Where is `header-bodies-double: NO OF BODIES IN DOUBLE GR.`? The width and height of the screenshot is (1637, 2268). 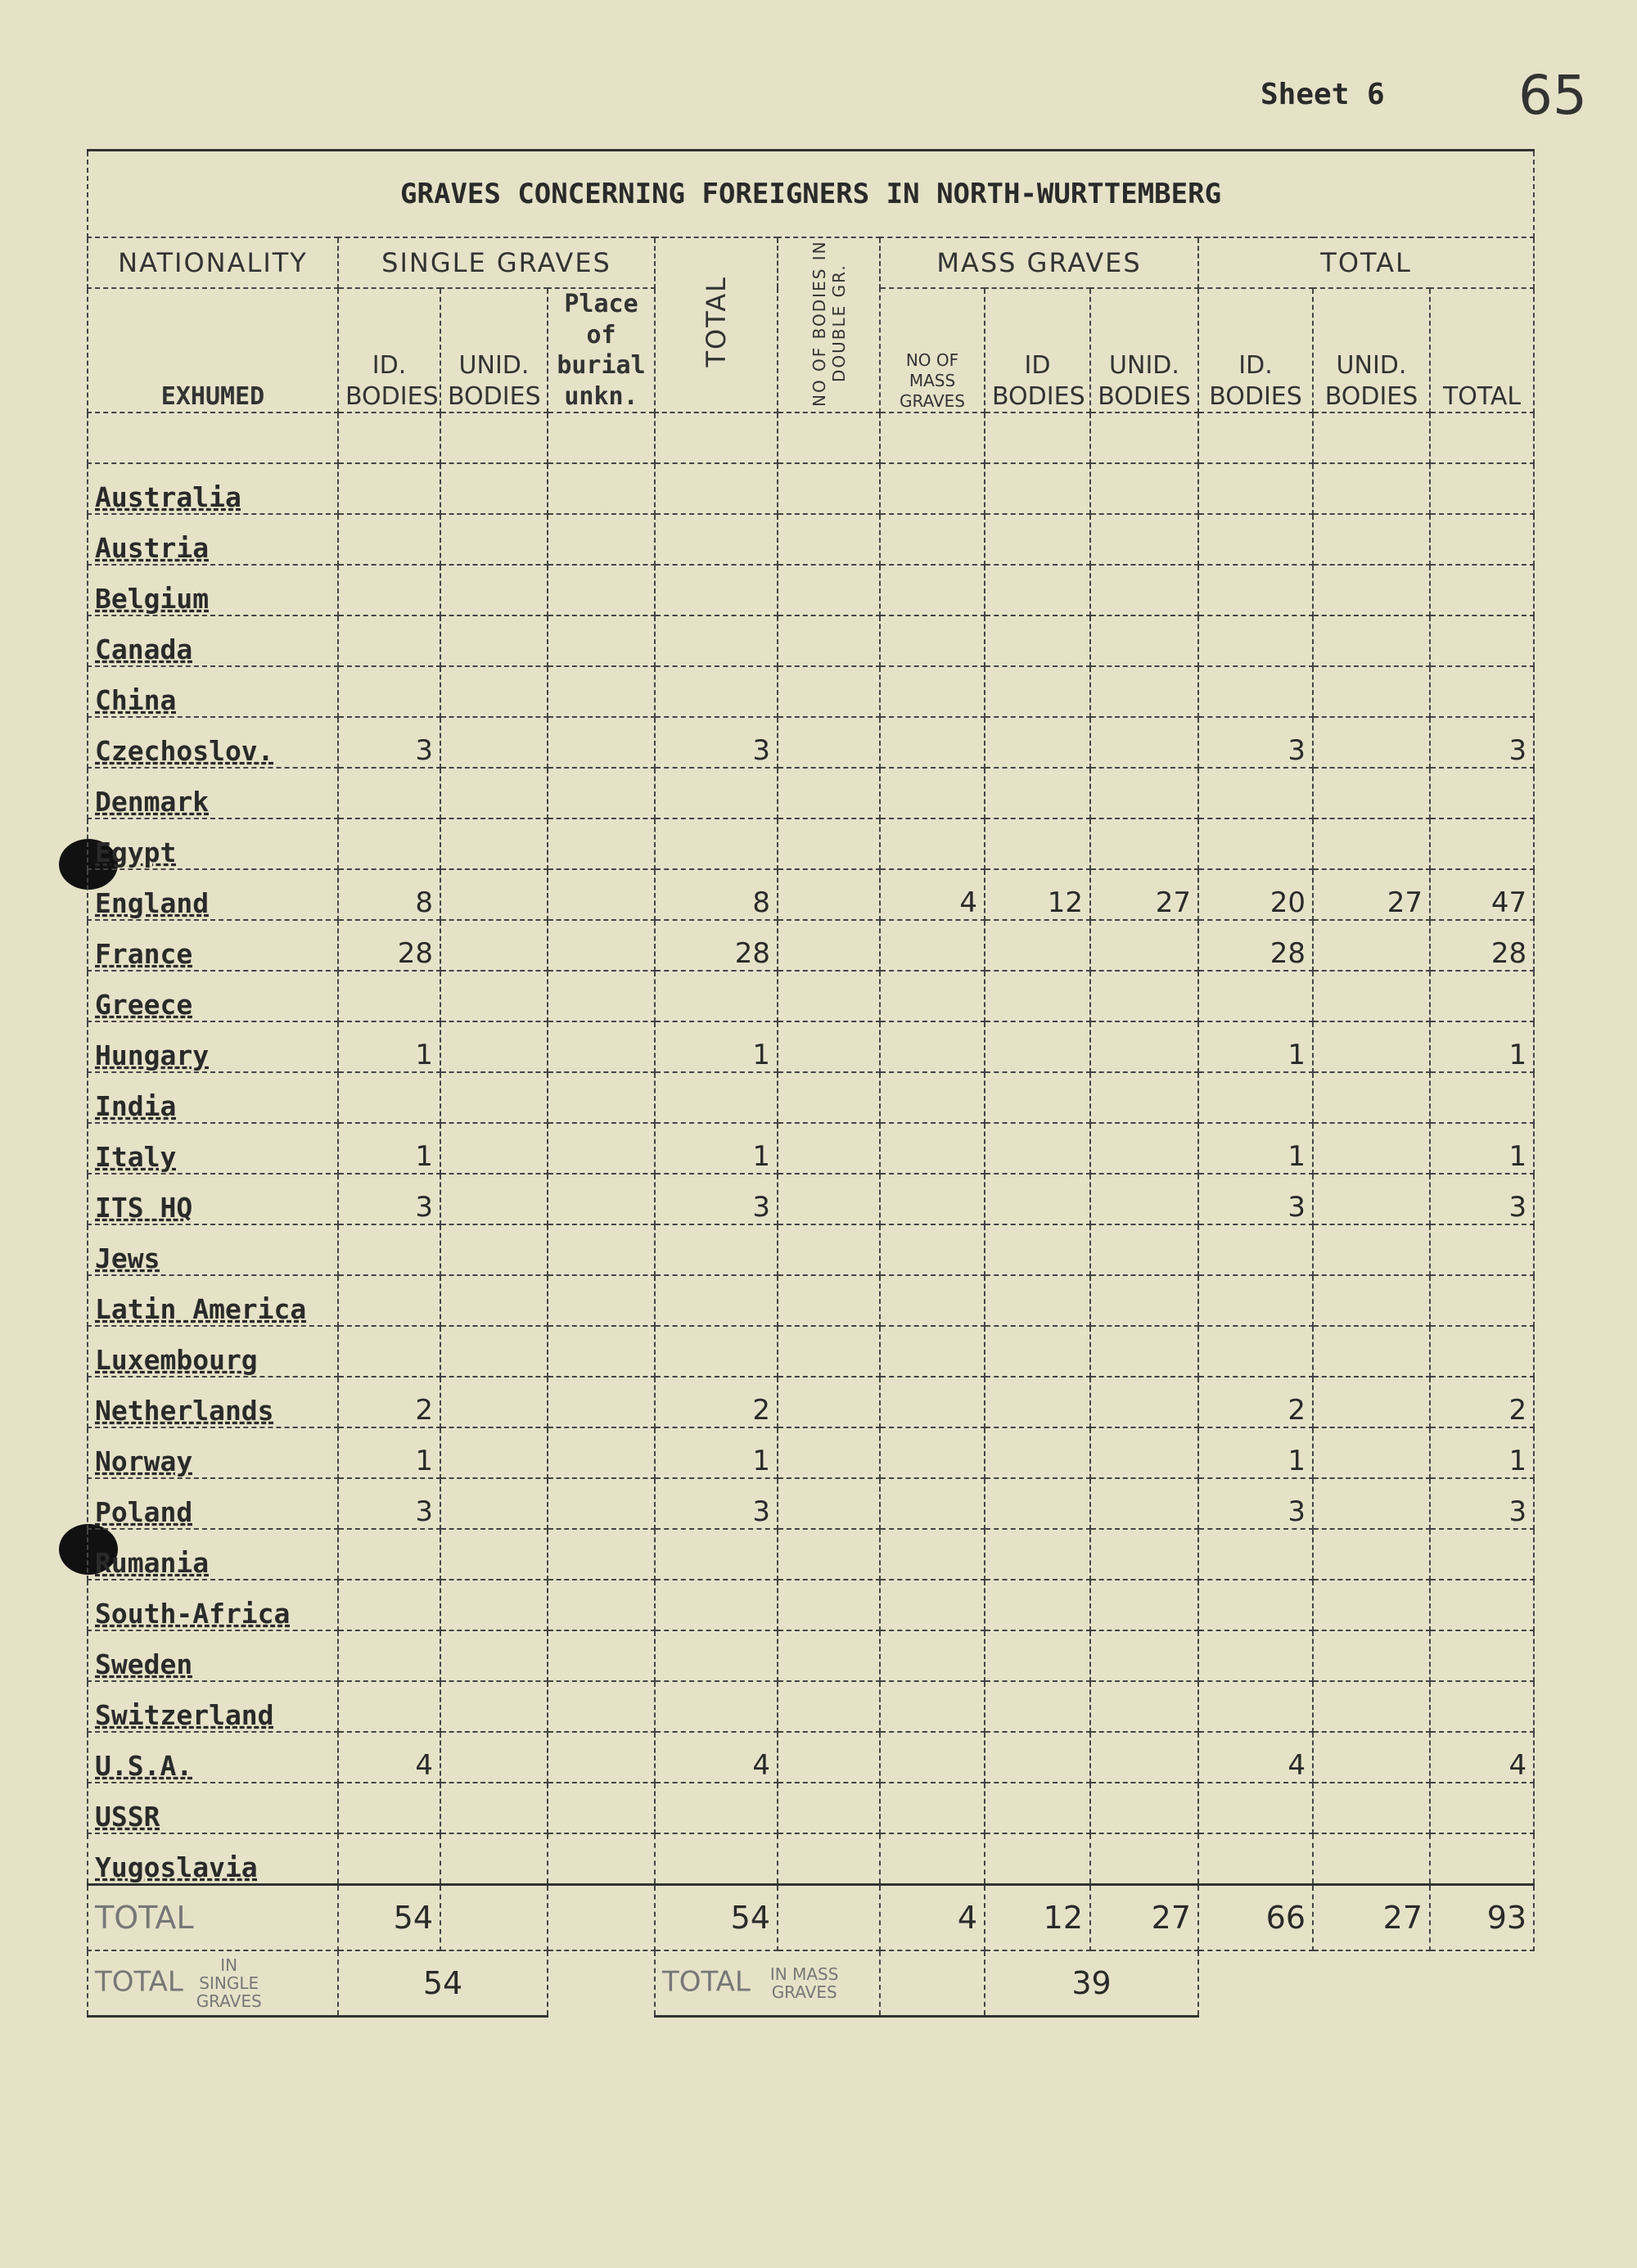 header-bodies-double: NO OF BODIES IN DOUBLE GR. is located at coordinates (829, 325).